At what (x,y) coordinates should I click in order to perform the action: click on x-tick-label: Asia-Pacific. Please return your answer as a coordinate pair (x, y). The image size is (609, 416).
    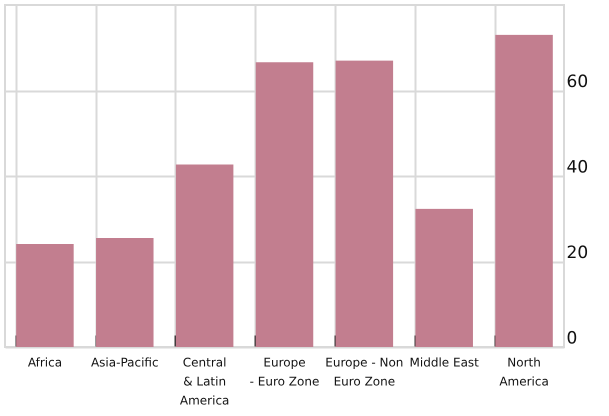
    Looking at the image, I should click on (124, 363).